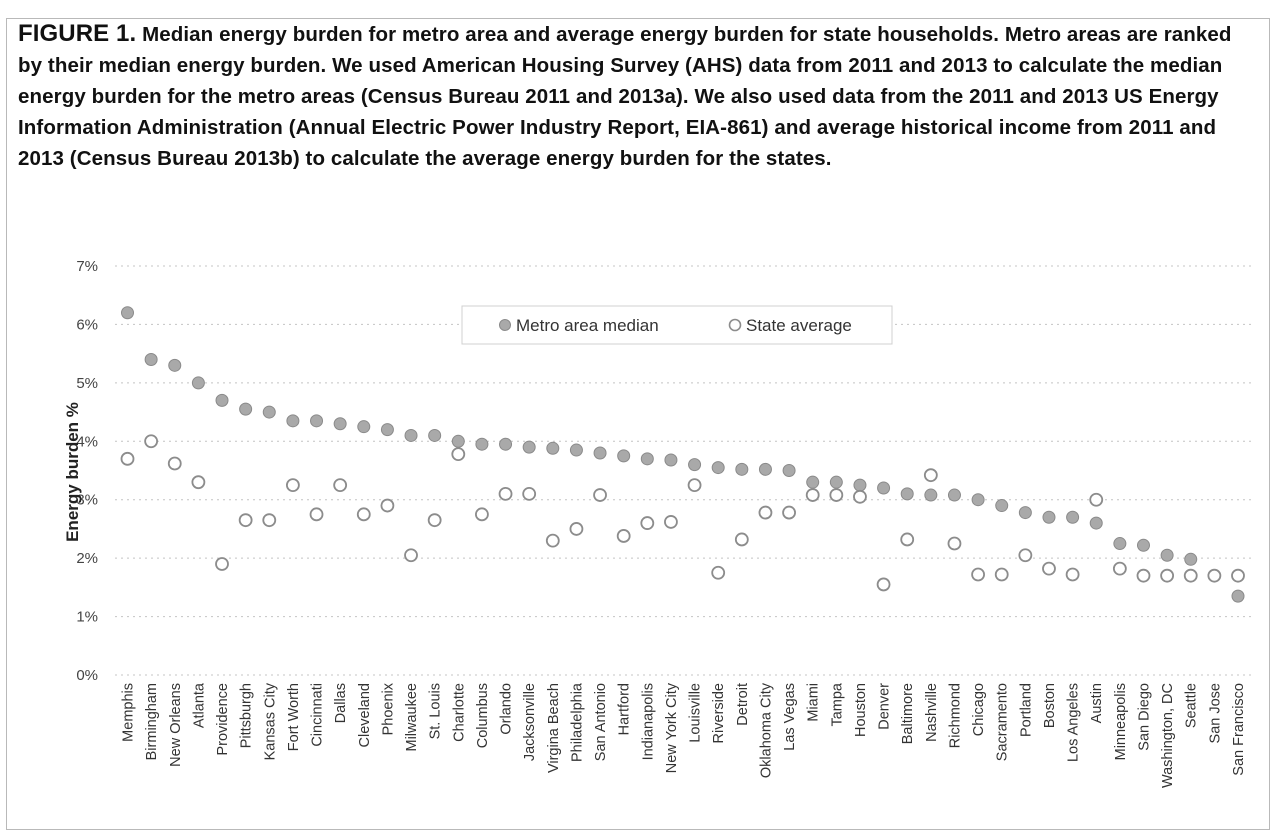 Image resolution: width=1280 pixels, height=840 pixels. What do you see at coordinates (1050, 705) in the screenshot?
I see `x-category-label: Boston` at bounding box center [1050, 705].